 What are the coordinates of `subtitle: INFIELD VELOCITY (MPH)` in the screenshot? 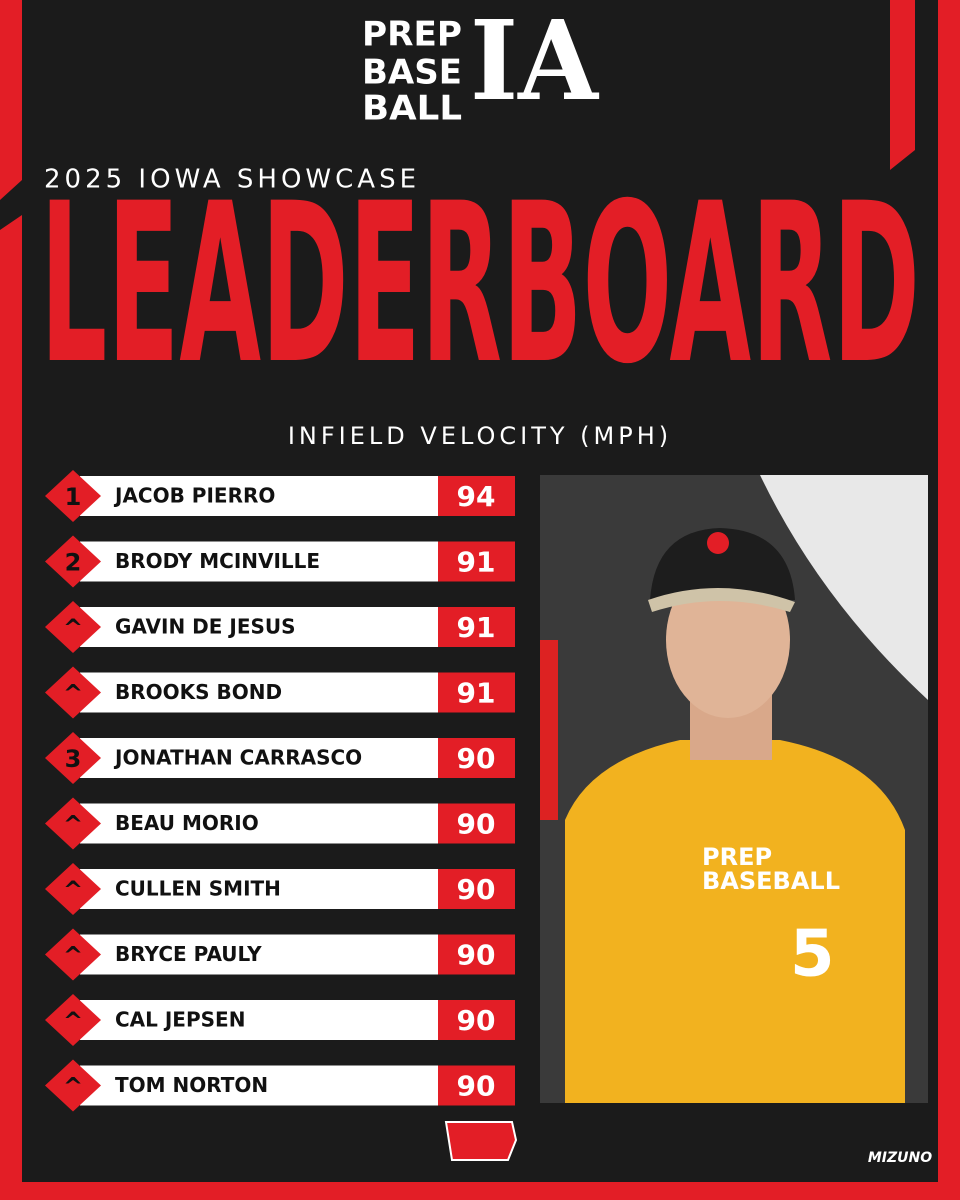 It's located at (480, 436).